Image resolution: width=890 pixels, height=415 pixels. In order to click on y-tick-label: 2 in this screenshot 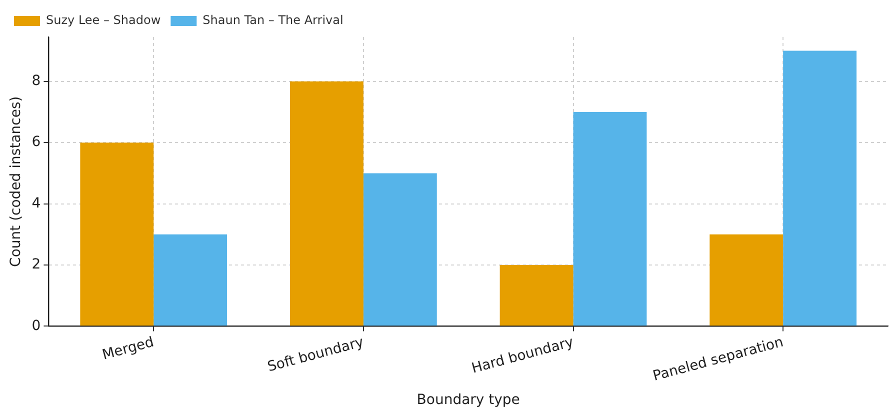, I will do `click(36, 264)`.